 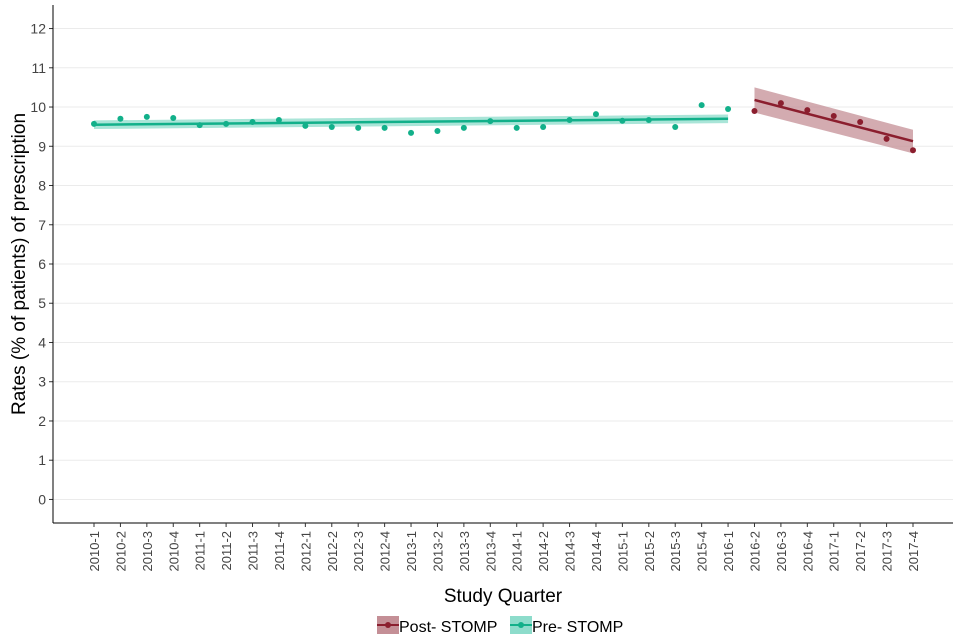 I want to click on x-tick-label: 2017-3, so click(x=887, y=551).